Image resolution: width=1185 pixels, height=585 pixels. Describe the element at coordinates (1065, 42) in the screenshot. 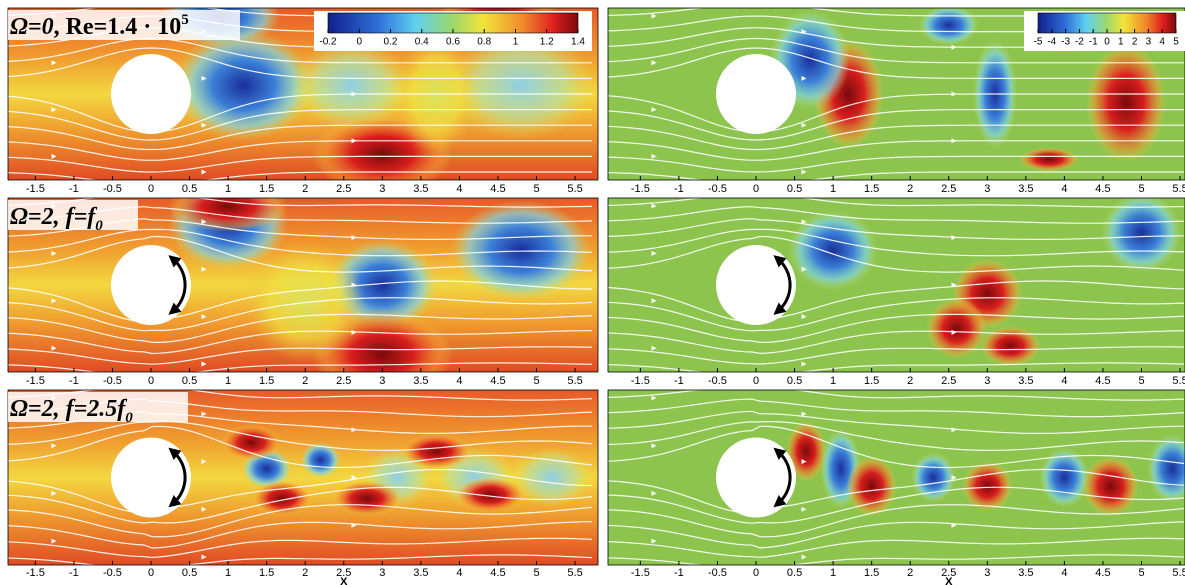

I see `colorbar-label: -3` at that location.